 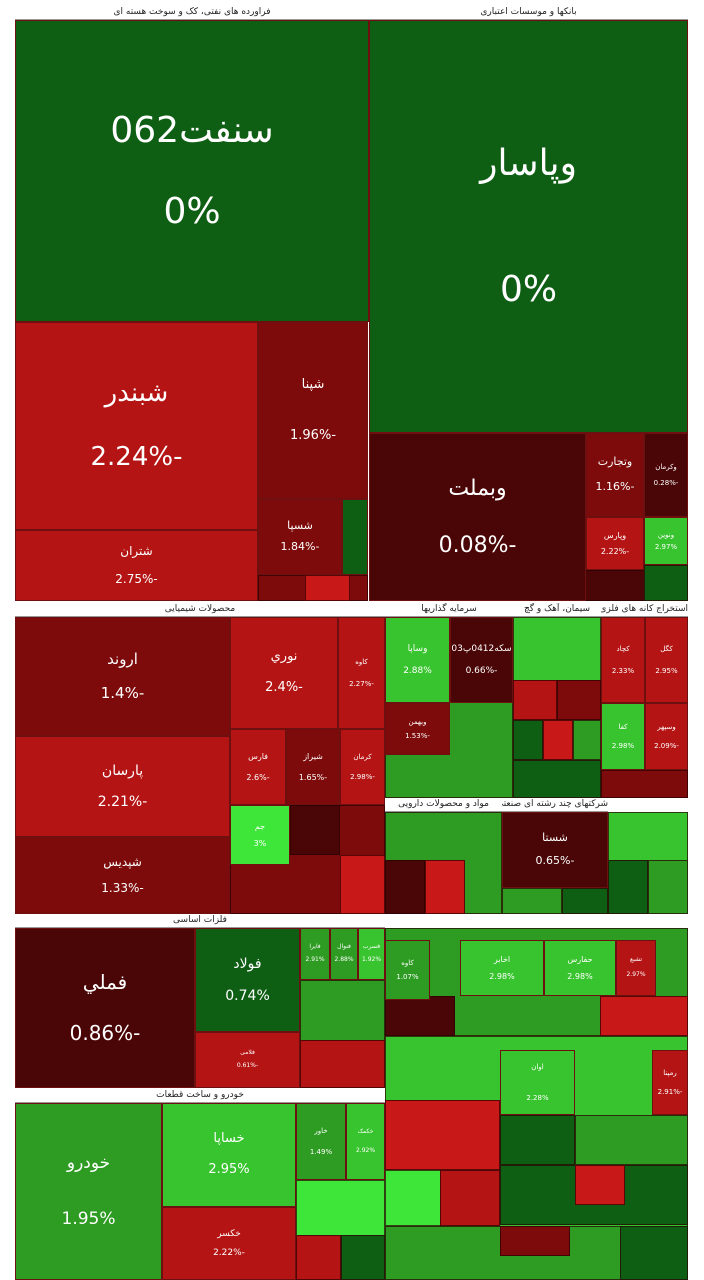 I want to click on stock-tile: وساپا 2.88%, so click(x=417, y=660).